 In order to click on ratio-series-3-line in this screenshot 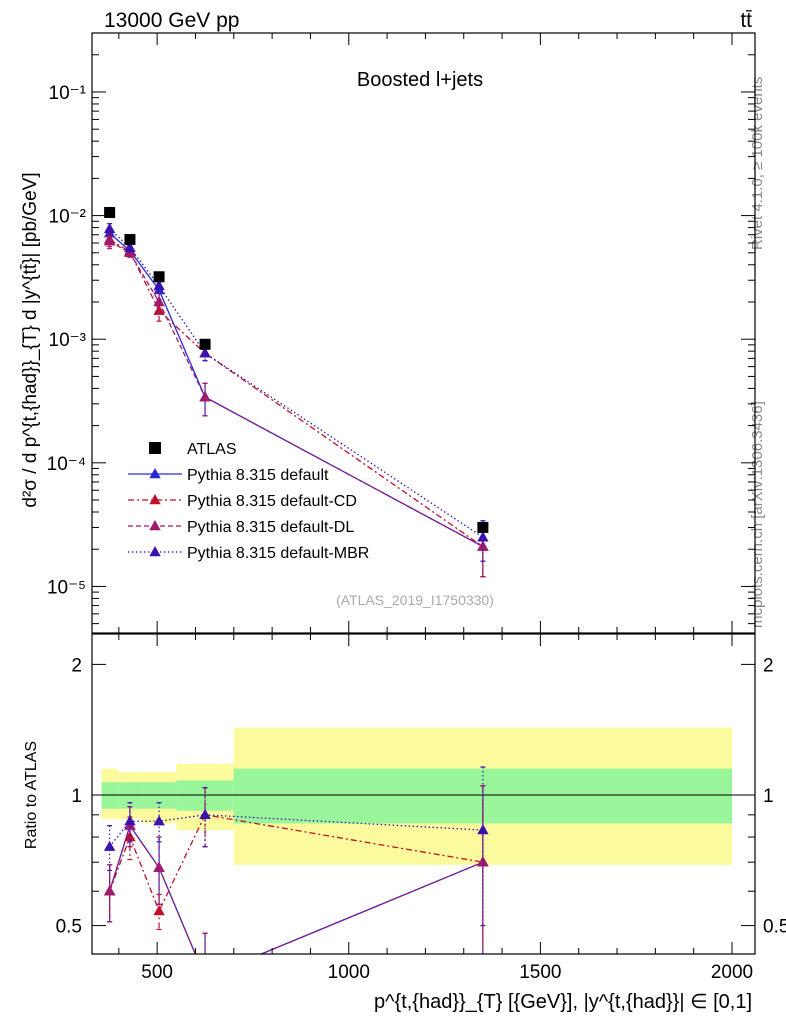, I will do `click(296, 831)`.